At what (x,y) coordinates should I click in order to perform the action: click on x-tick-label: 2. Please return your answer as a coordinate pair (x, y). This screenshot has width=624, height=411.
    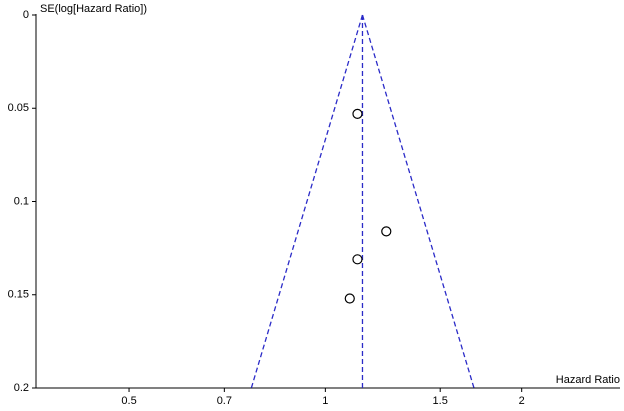
    Looking at the image, I should click on (522, 401).